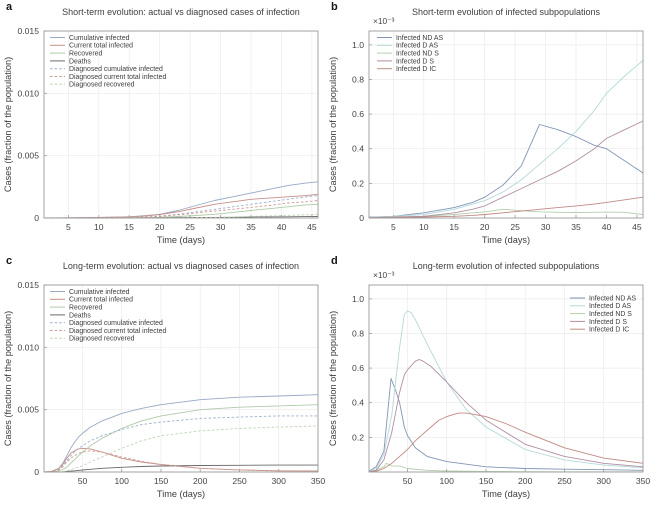 The height and width of the screenshot is (508, 650). Describe the element at coordinates (9, 7) in the screenshot. I see `panel-letter-a: a` at that location.